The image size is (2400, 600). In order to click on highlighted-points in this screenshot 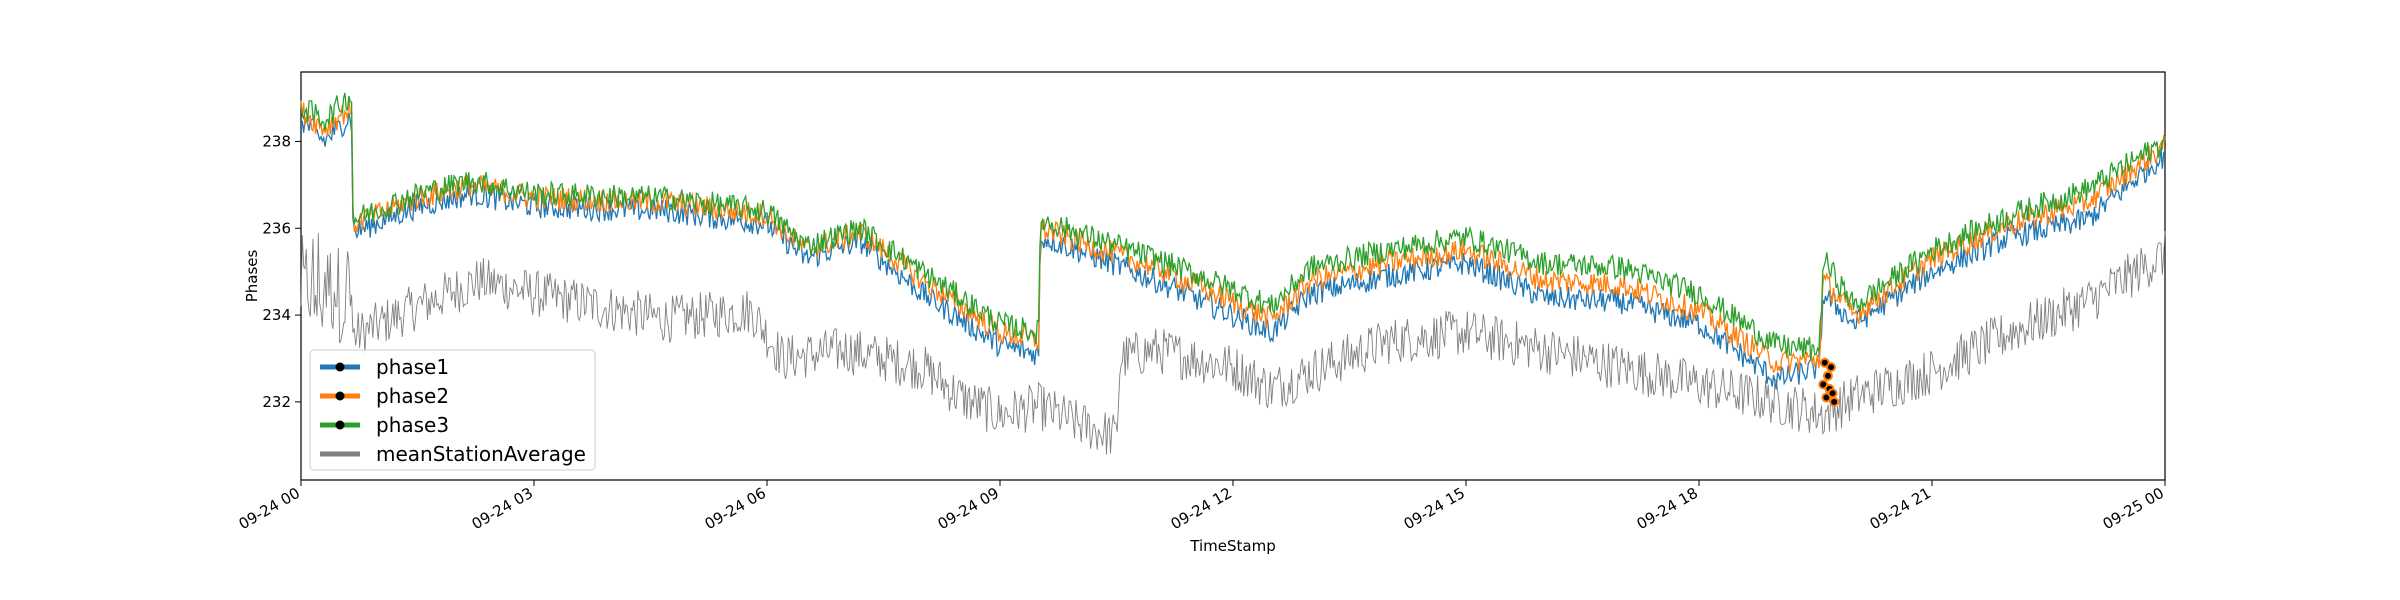, I will do `click(1829, 382)`.